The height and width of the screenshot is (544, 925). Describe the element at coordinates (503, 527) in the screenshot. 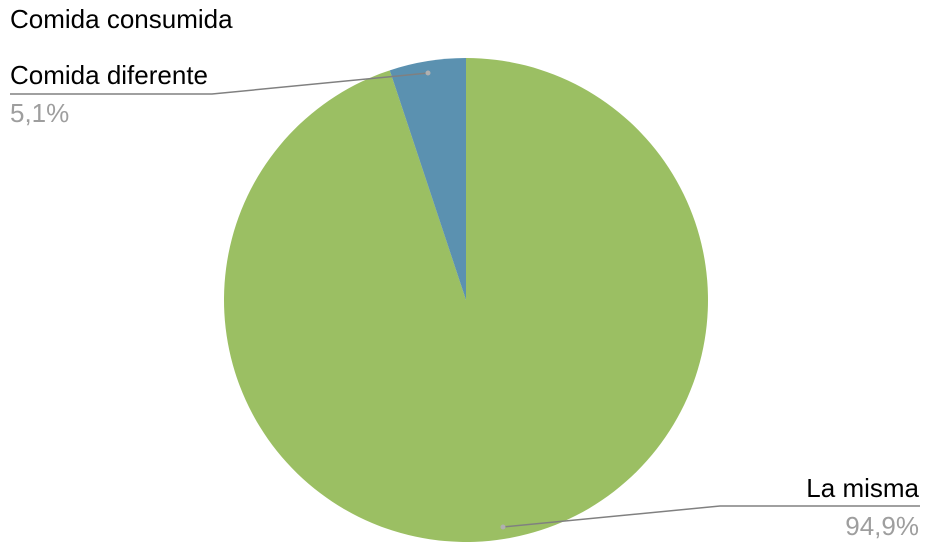

I see `leader-line-la-misma-dot` at that location.